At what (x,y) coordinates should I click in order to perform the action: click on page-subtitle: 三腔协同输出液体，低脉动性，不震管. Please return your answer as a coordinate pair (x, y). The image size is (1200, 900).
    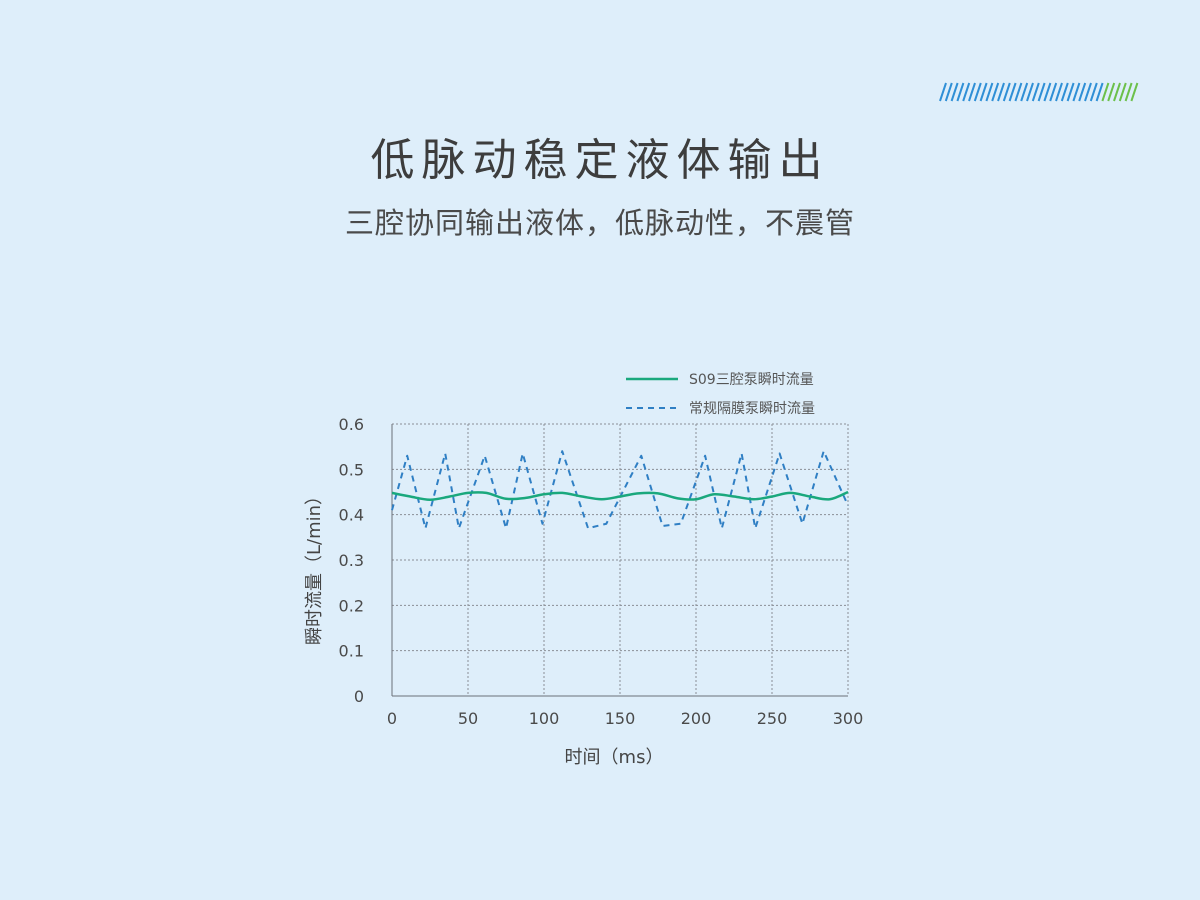
    Looking at the image, I should click on (599, 223).